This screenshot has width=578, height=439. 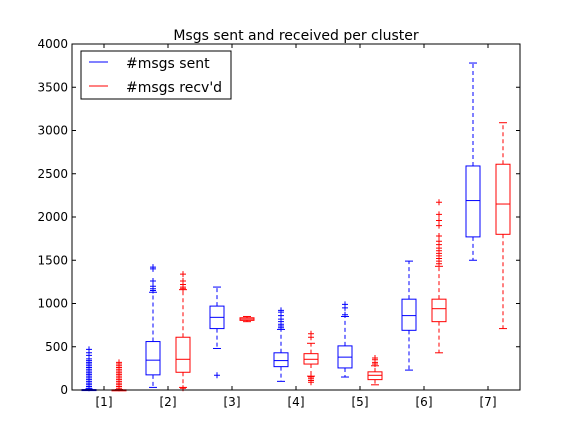 What do you see at coordinates (56, 347) in the screenshot?
I see `y-tick-label: 500` at bounding box center [56, 347].